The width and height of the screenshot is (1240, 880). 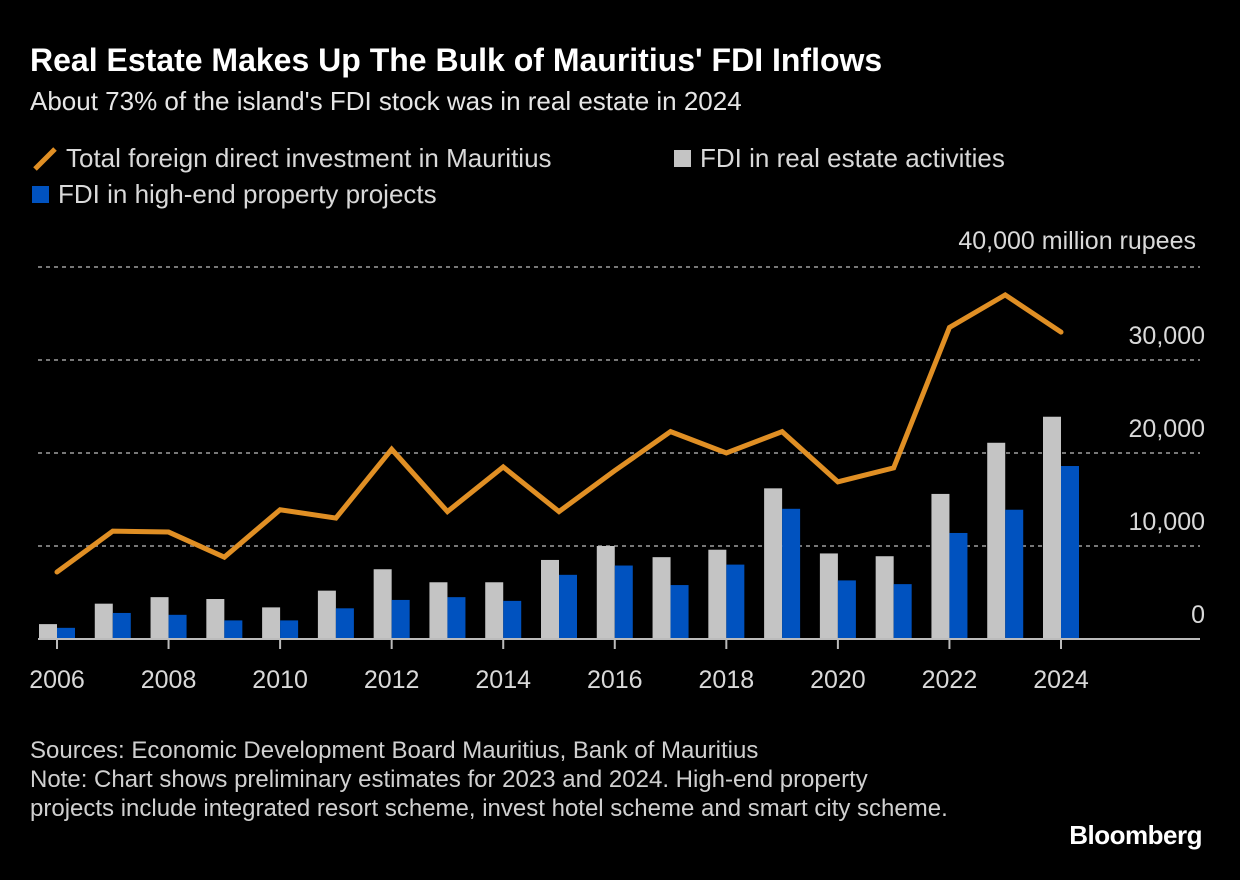 What do you see at coordinates (1135, 835) in the screenshot?
I see `bloomberg-logo: Bloomberg` at bounding box center [1135, 835].